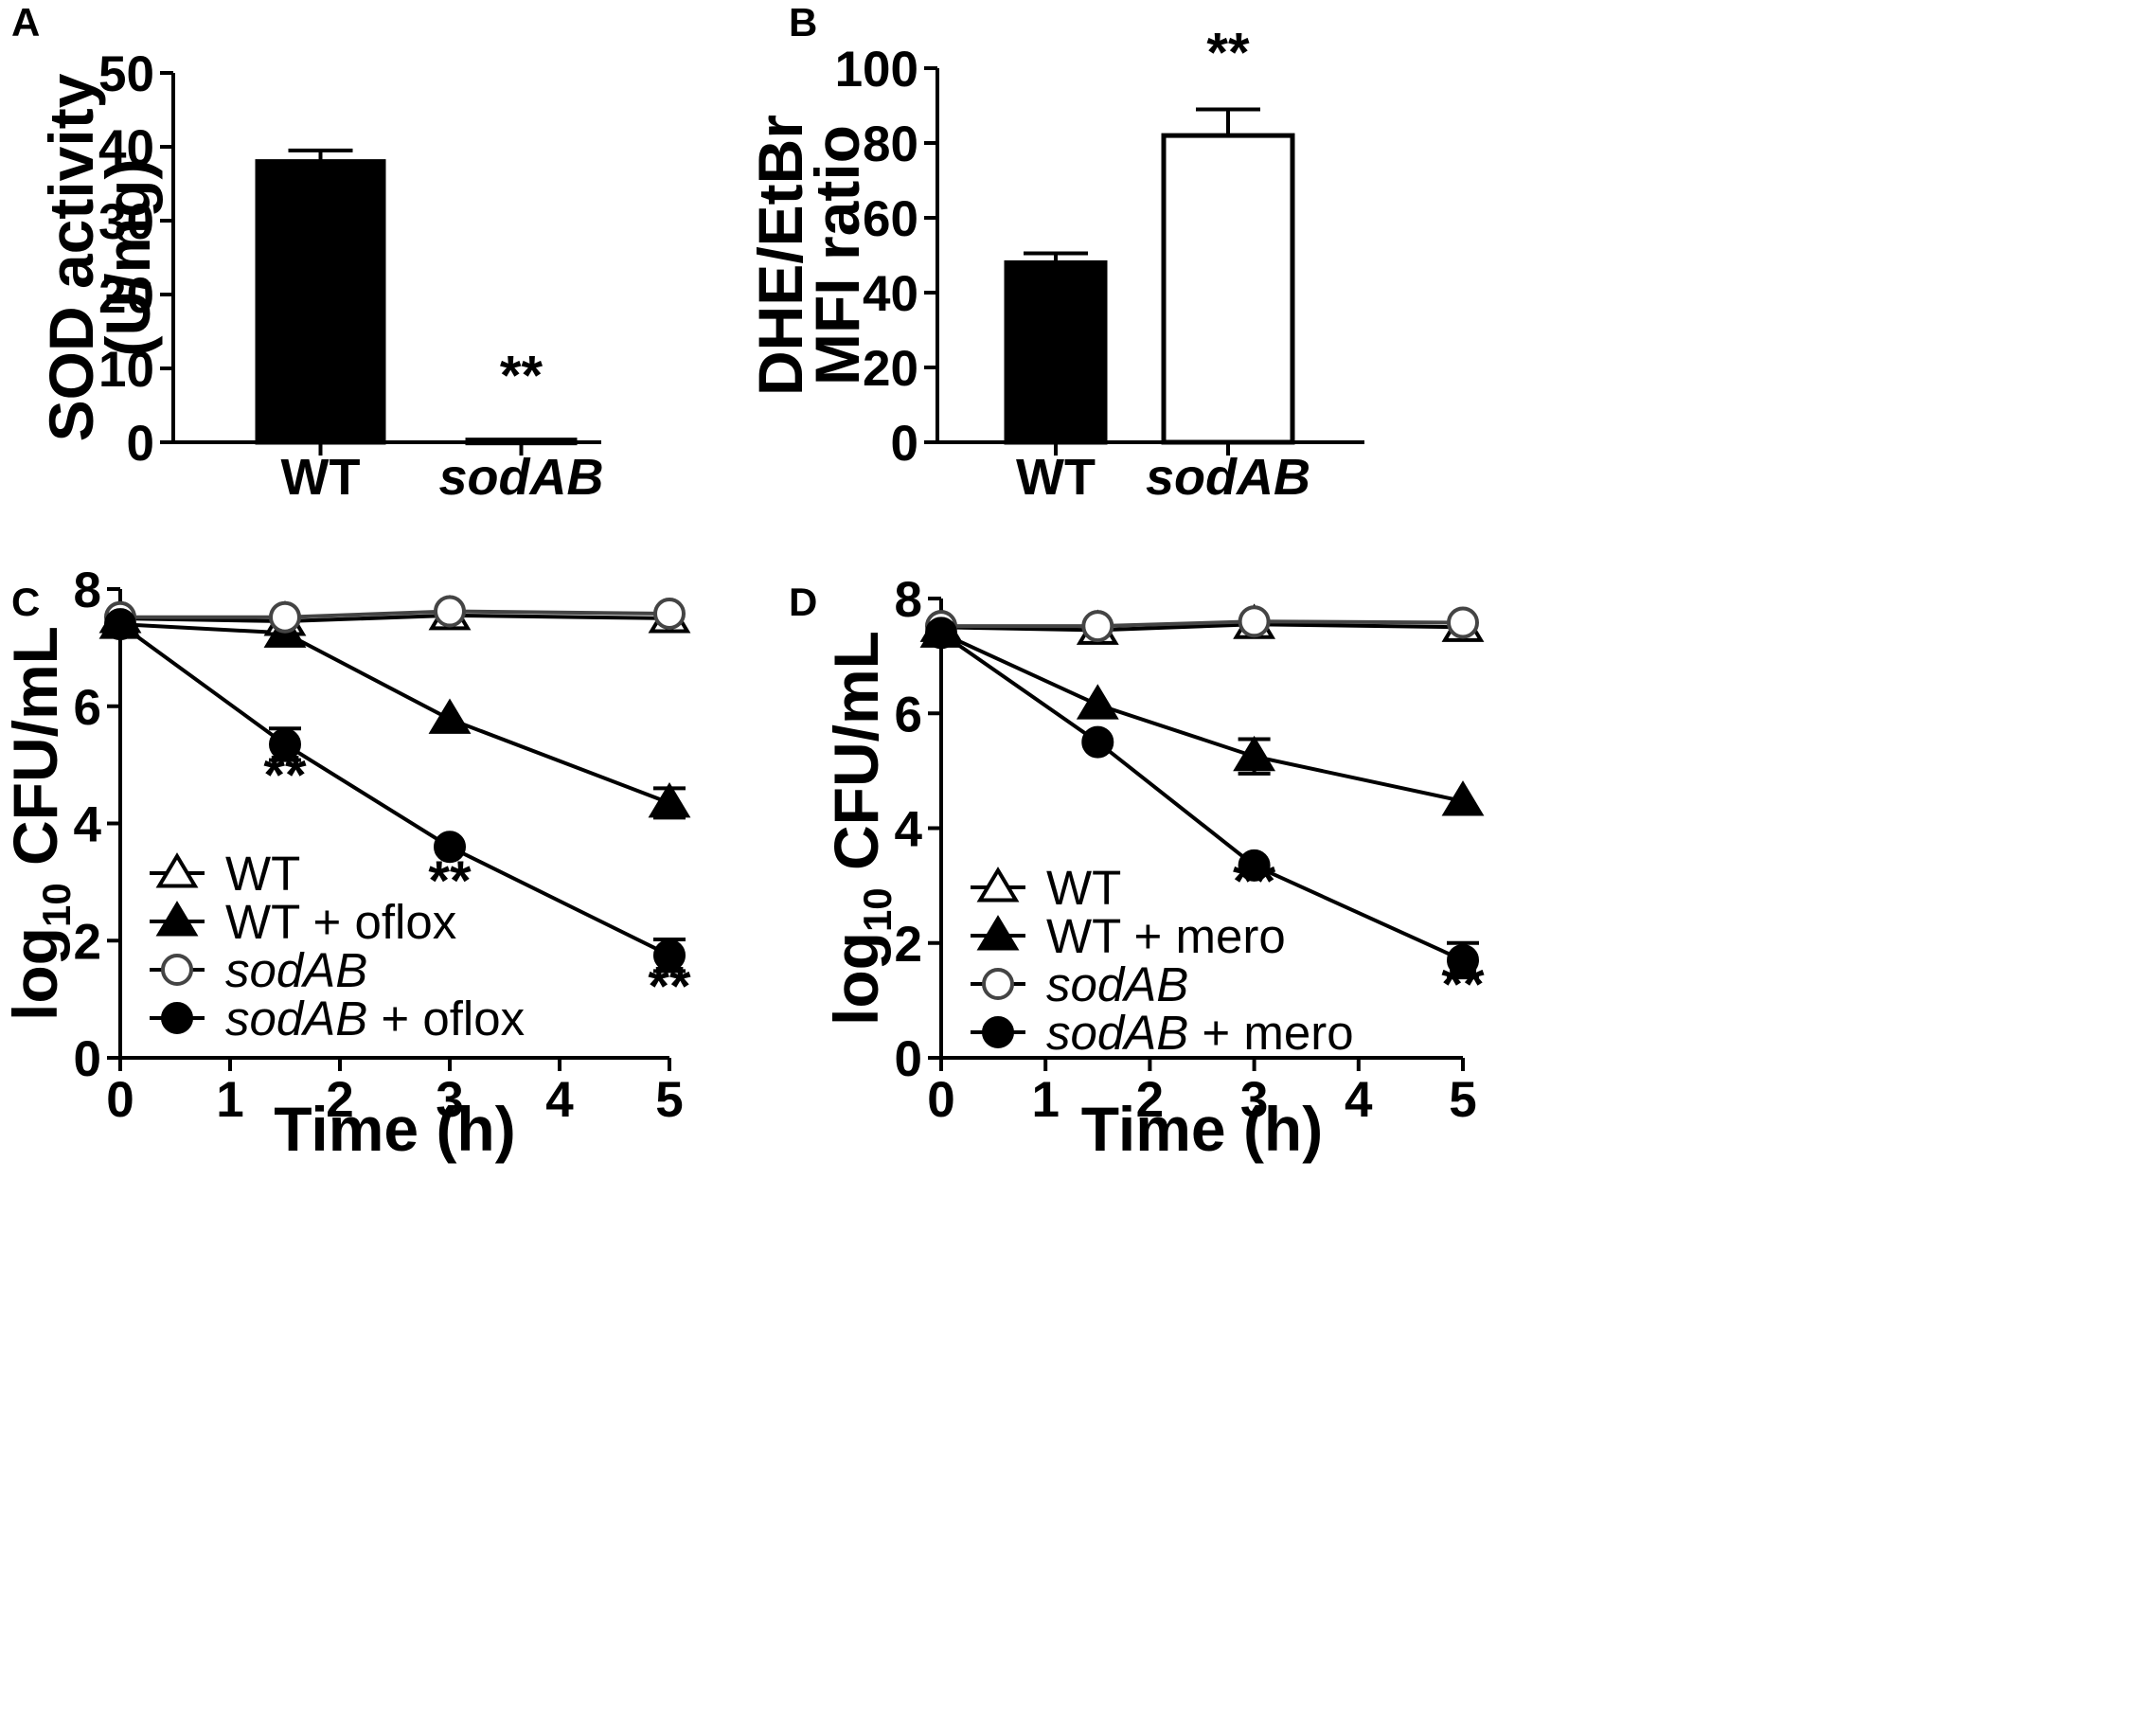 The image size is (2156, 1716). I want to click on panel-letter: A, so click(25, 22).